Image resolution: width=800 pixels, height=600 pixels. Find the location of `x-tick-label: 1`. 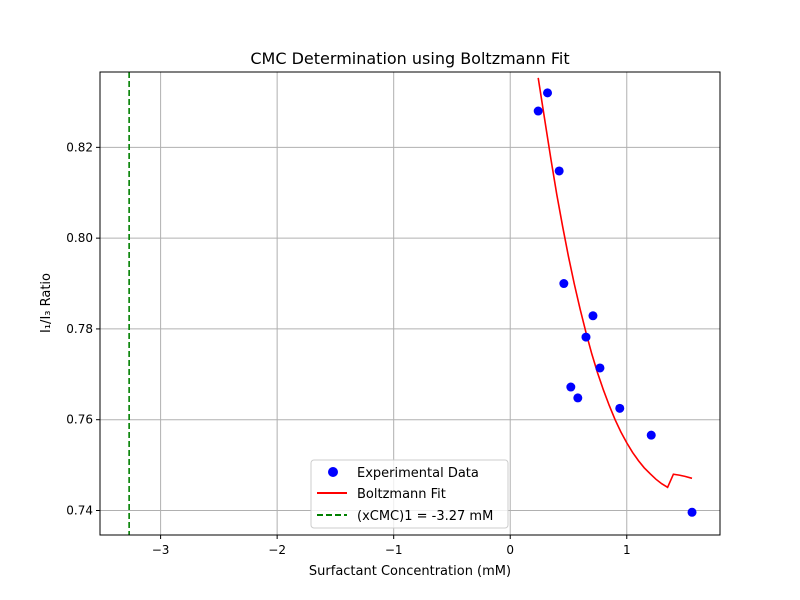

x-tick-label: 1 is located at coordinates (627, 550).